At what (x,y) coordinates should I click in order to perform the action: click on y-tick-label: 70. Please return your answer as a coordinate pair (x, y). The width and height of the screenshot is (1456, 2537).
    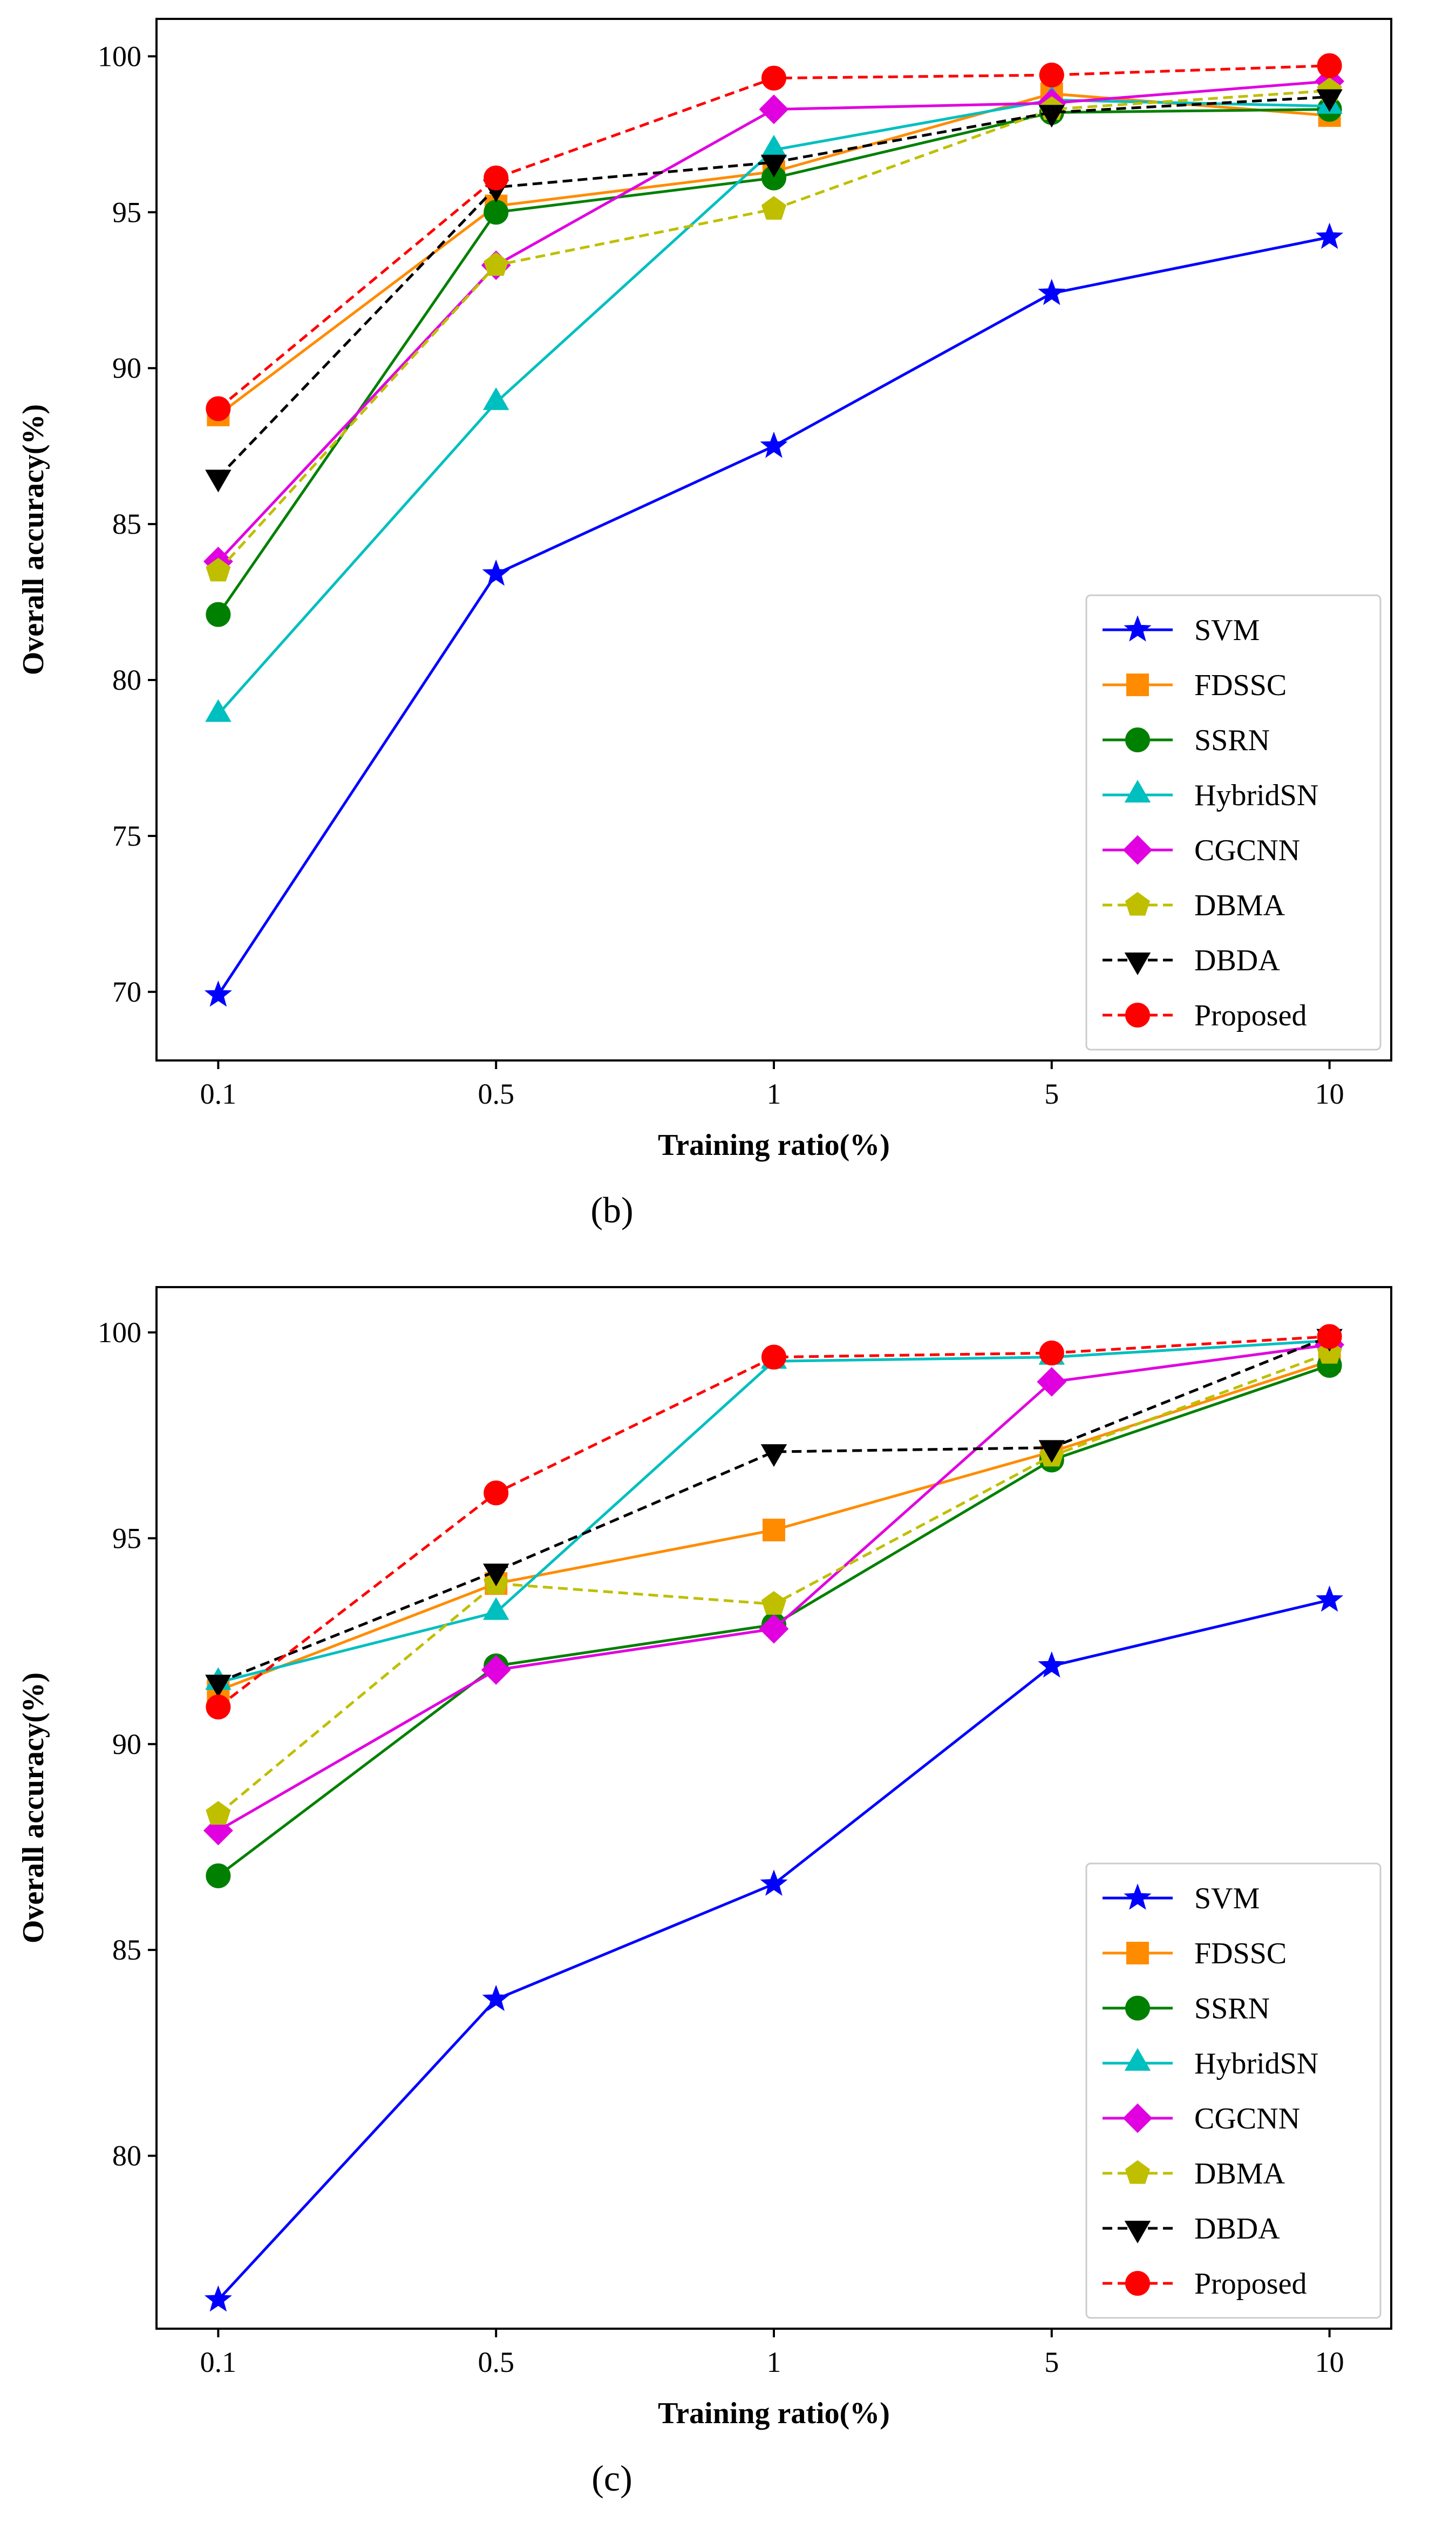
    Looking at the image, I should click on (127, 992).